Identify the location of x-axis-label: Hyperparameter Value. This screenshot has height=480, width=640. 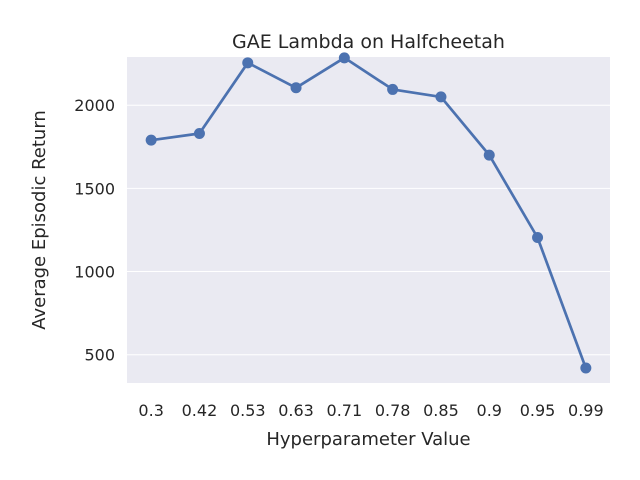
(368, 439).